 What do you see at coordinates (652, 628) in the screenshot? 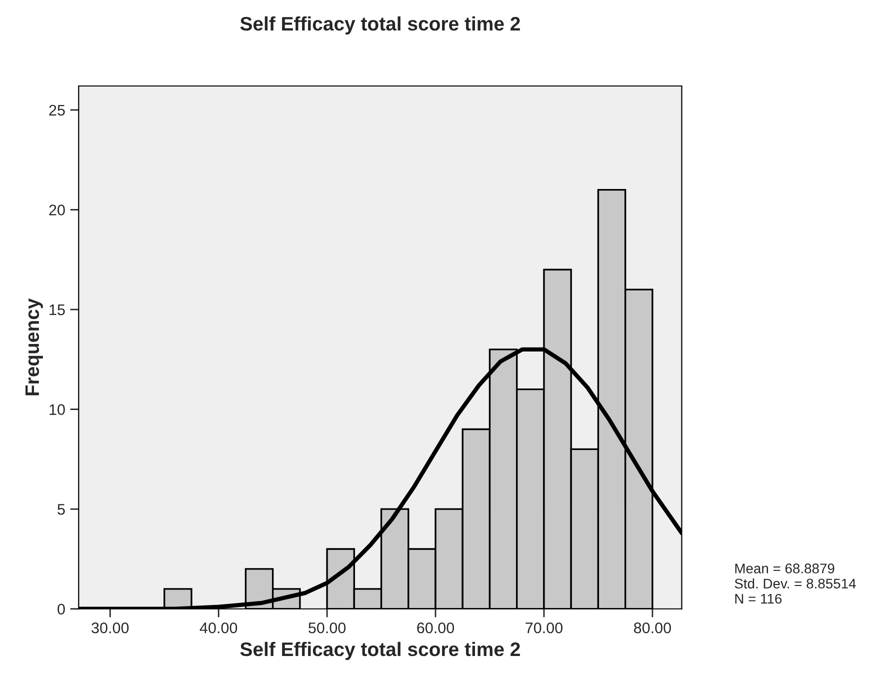
I see `x-tick-label: 80.00` at bounding box center [652, 628].